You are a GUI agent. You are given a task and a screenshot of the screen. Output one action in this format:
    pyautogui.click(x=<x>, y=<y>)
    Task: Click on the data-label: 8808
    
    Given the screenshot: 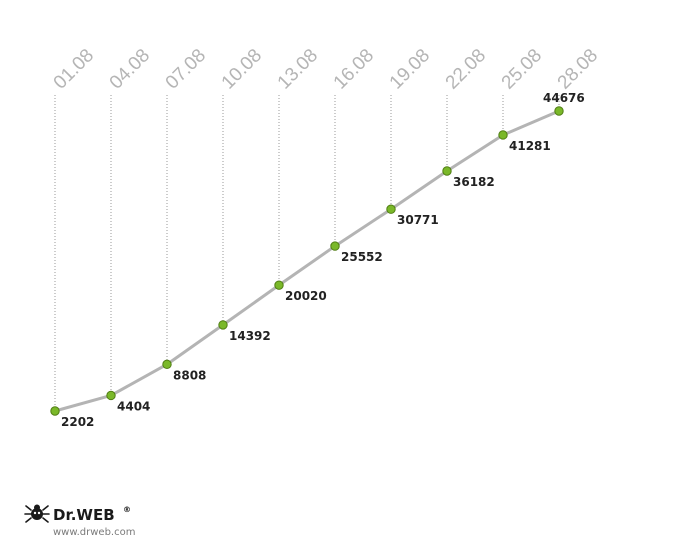 What is the action you would take?
    pyautogui.click(x=189, y=375)
    